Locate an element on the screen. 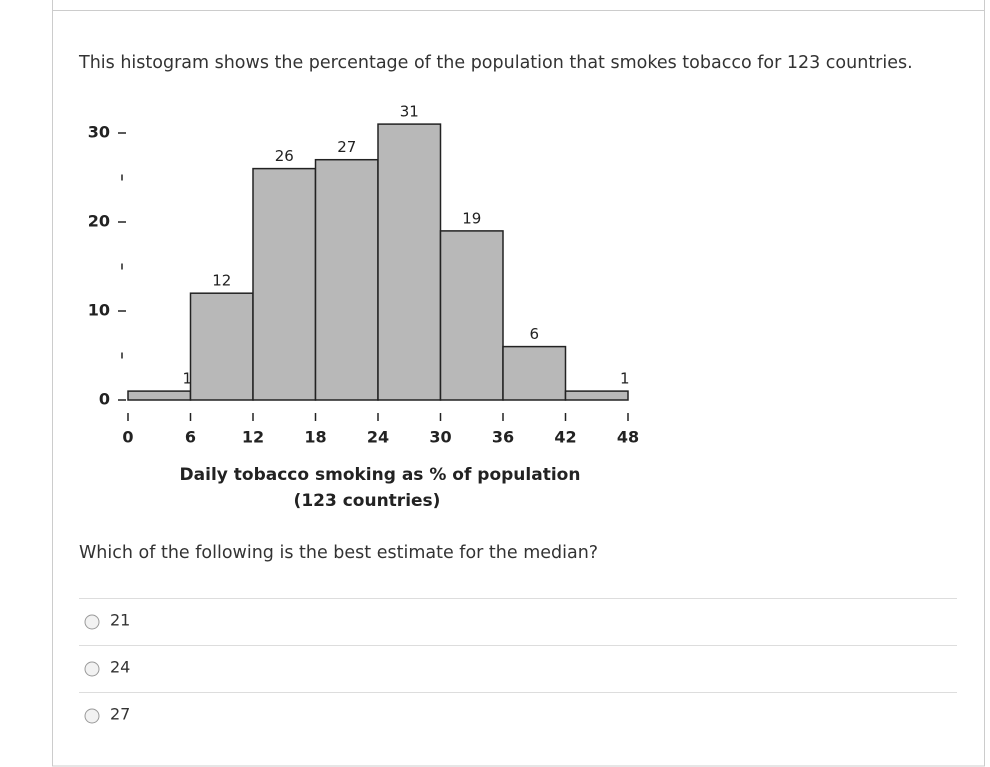 Image resolution: width=990 pixels, height=767 pixels. x-tick-label: 6 is located at coordinates (190, 437).